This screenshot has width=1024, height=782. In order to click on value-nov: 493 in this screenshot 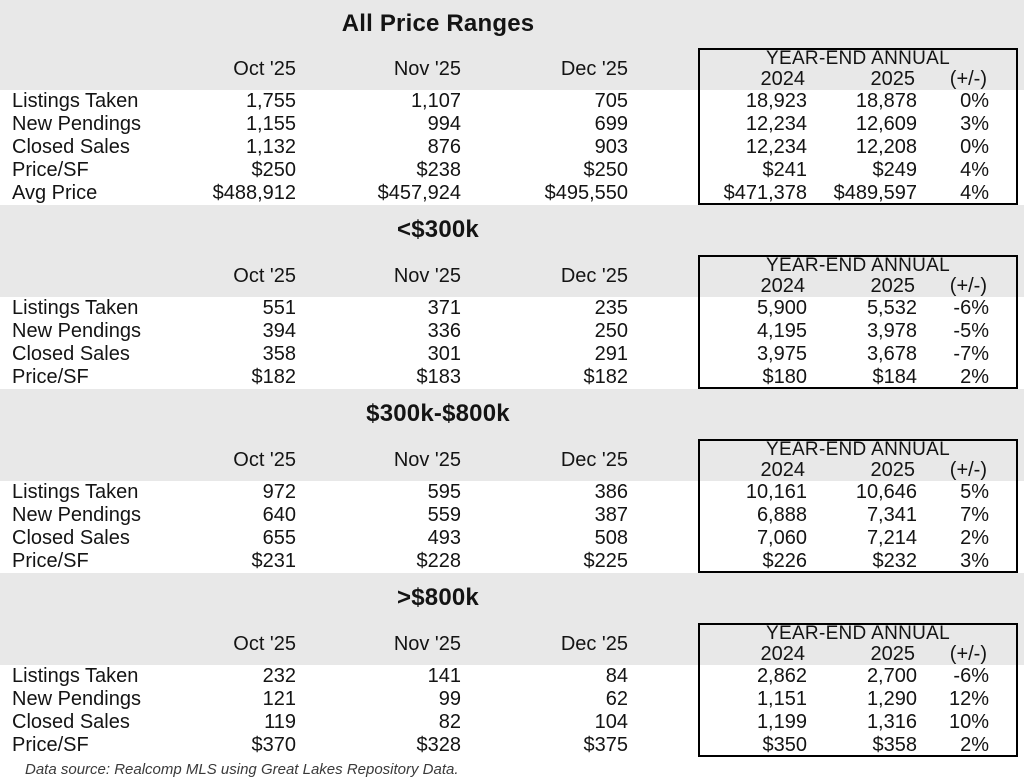, I will do `click(444, 538)`.